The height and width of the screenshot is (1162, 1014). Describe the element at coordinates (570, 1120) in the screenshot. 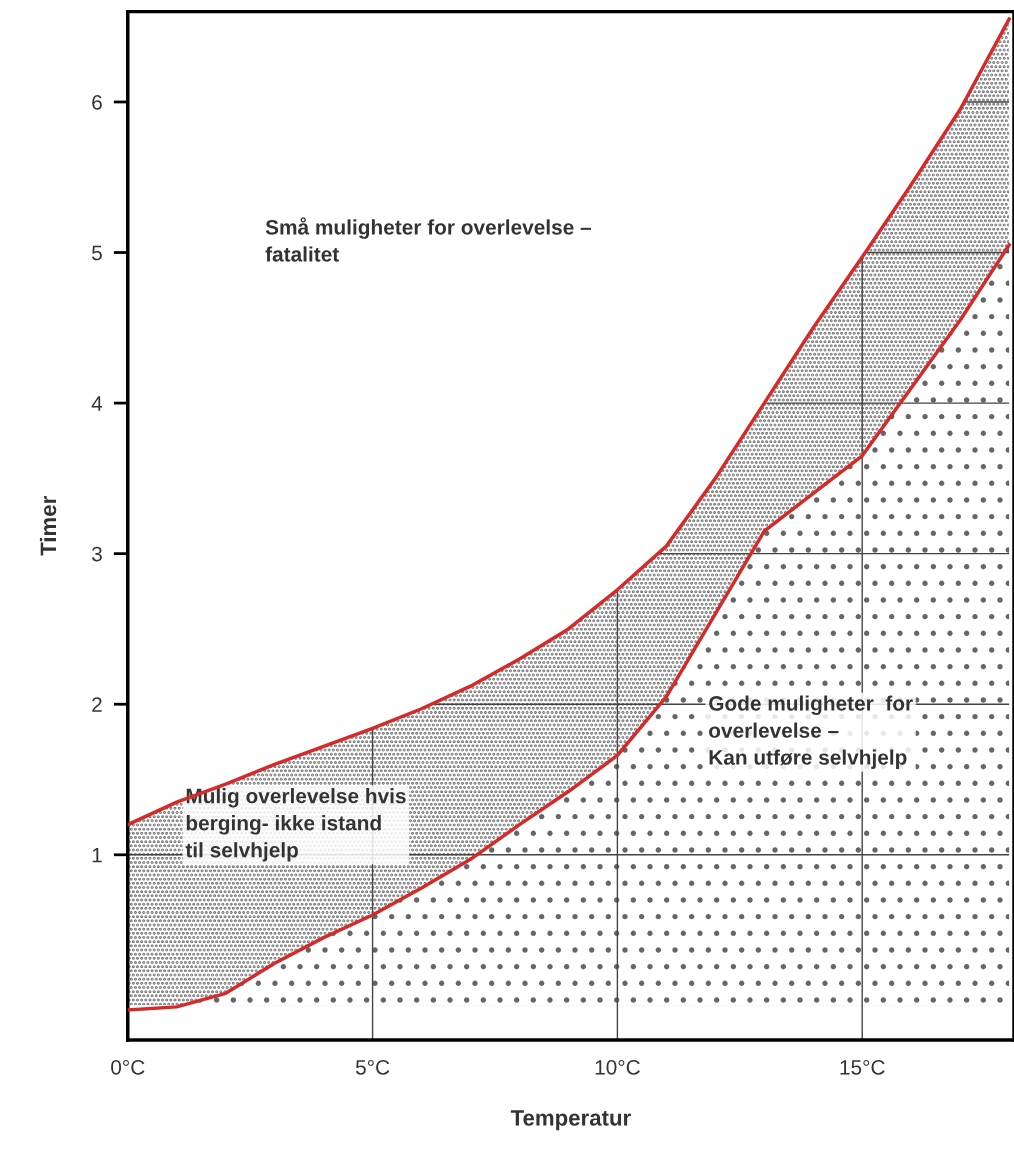

I see `x-axis-title: Temperatur` at that location.